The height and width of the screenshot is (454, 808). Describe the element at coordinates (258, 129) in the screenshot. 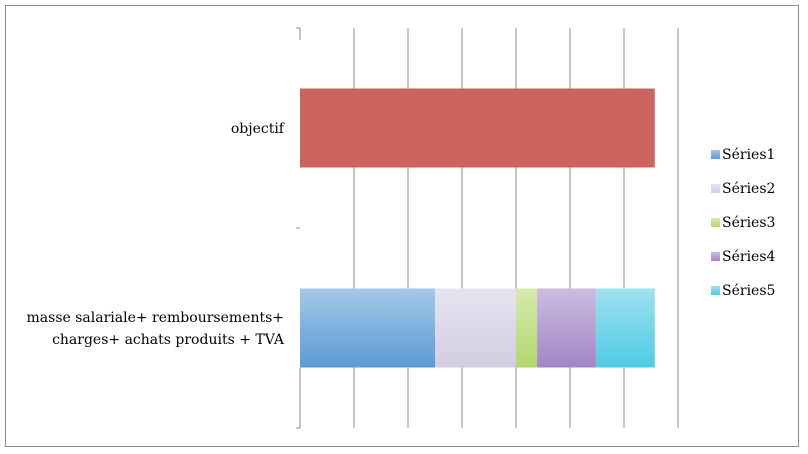

I see `category-label: objectif` at that location.